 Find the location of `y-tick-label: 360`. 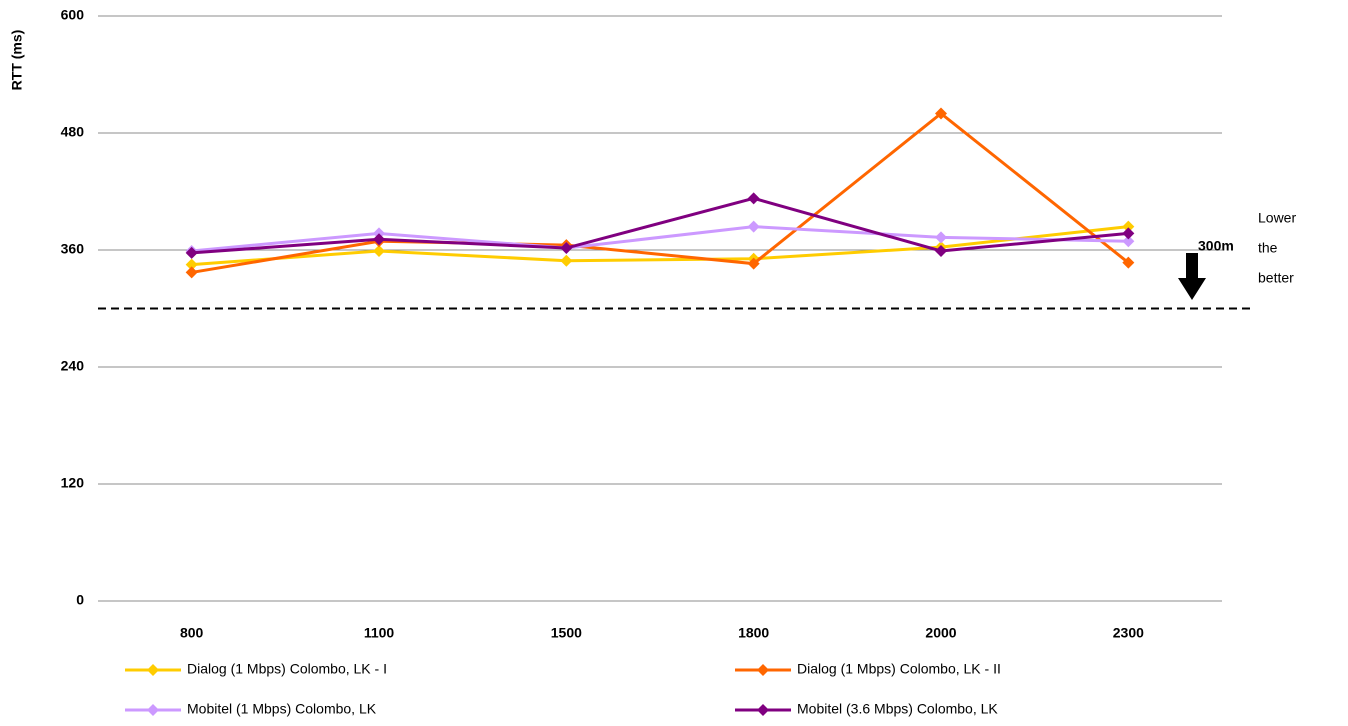

y-tick-label: 360 is located at coordinates (73, 249).